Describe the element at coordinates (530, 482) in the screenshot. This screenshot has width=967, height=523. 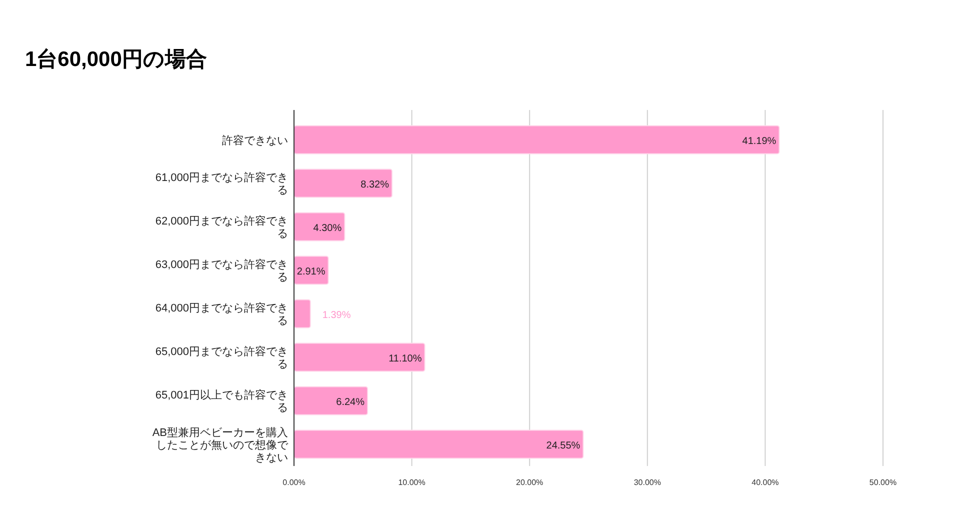
I see `x-tick-label: 20.00%` at that location.